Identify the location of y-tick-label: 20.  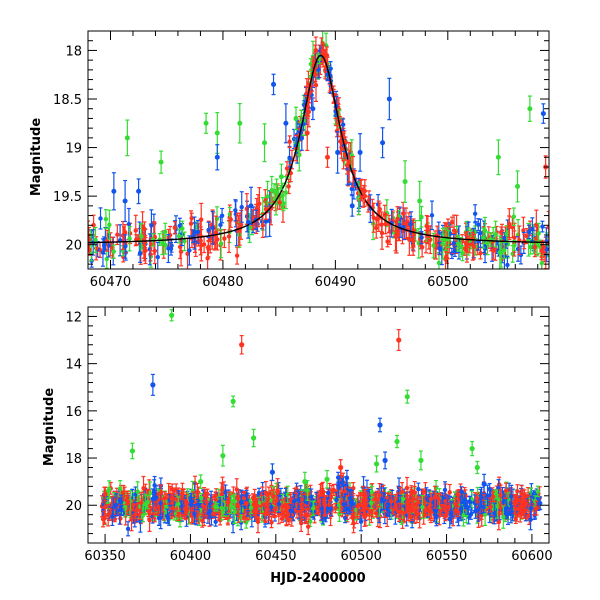
(73, 246).